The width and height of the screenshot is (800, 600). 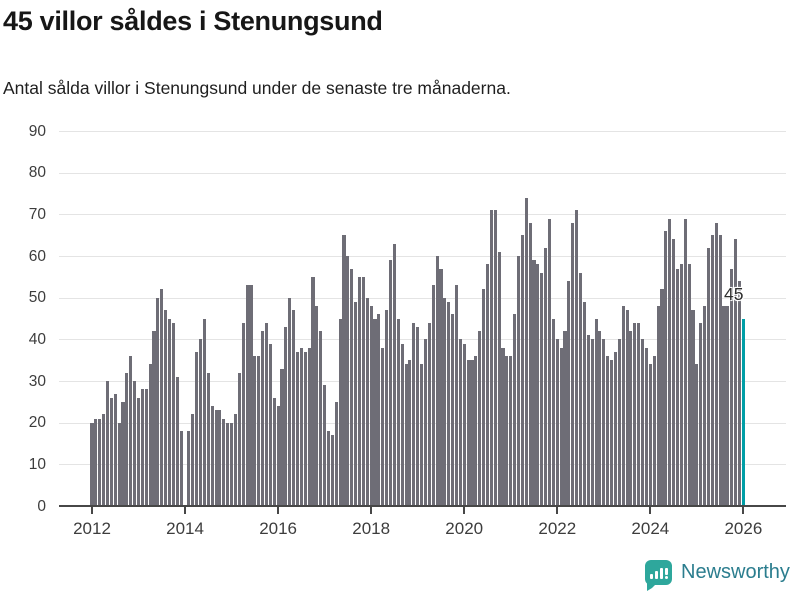 I want to click on y-axis-tick-label: 30, so click(x=37, y=381).